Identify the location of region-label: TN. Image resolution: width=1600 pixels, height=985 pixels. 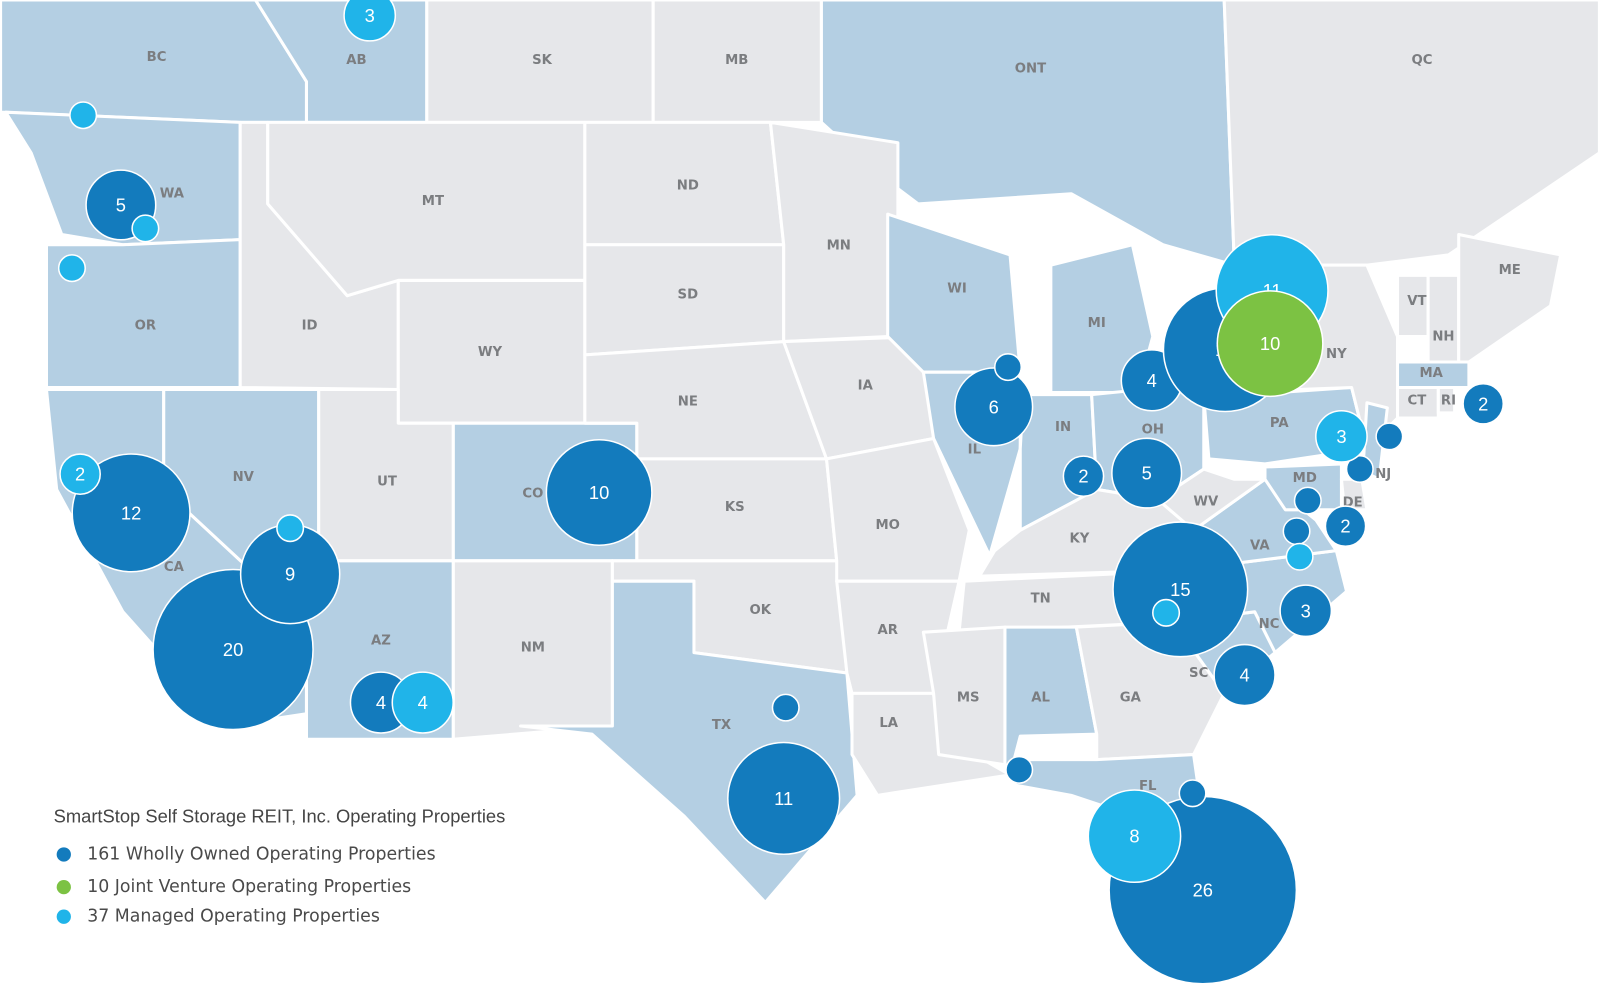
(1041, 599).